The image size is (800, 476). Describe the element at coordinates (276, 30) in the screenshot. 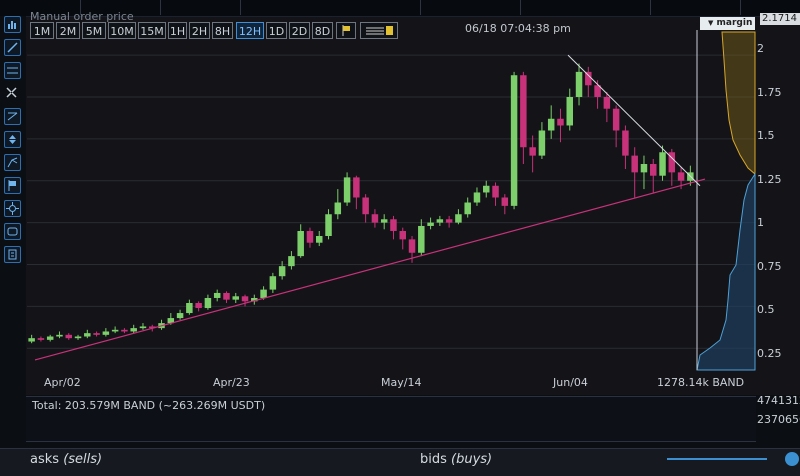

I see `timeframe-1d-button: 1D` at that location.